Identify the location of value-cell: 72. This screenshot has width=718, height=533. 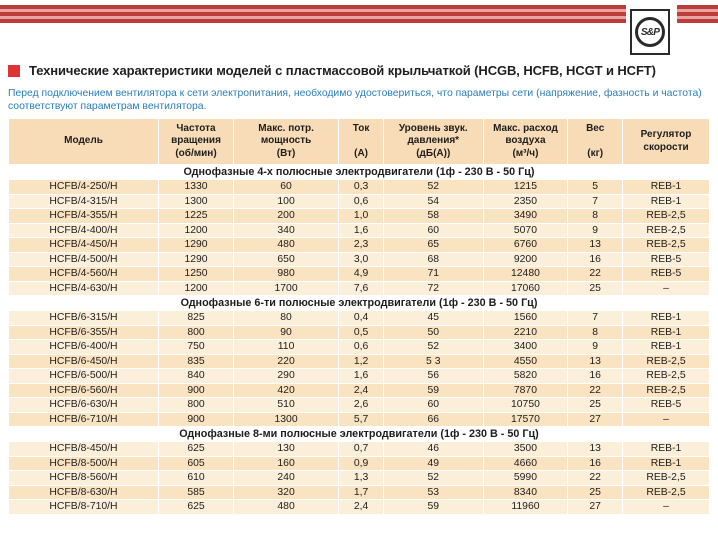
(433, 288).